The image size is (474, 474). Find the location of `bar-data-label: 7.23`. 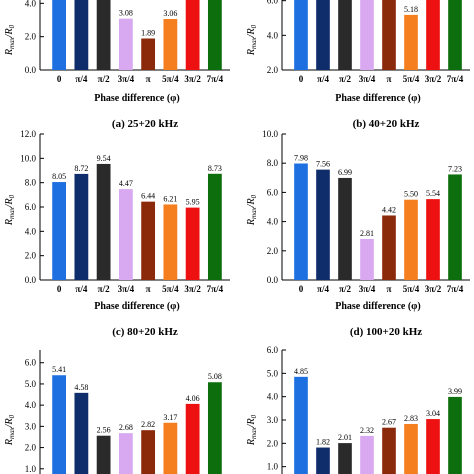

bar-data-label: 7.23 is located at coordinates (455, 168).